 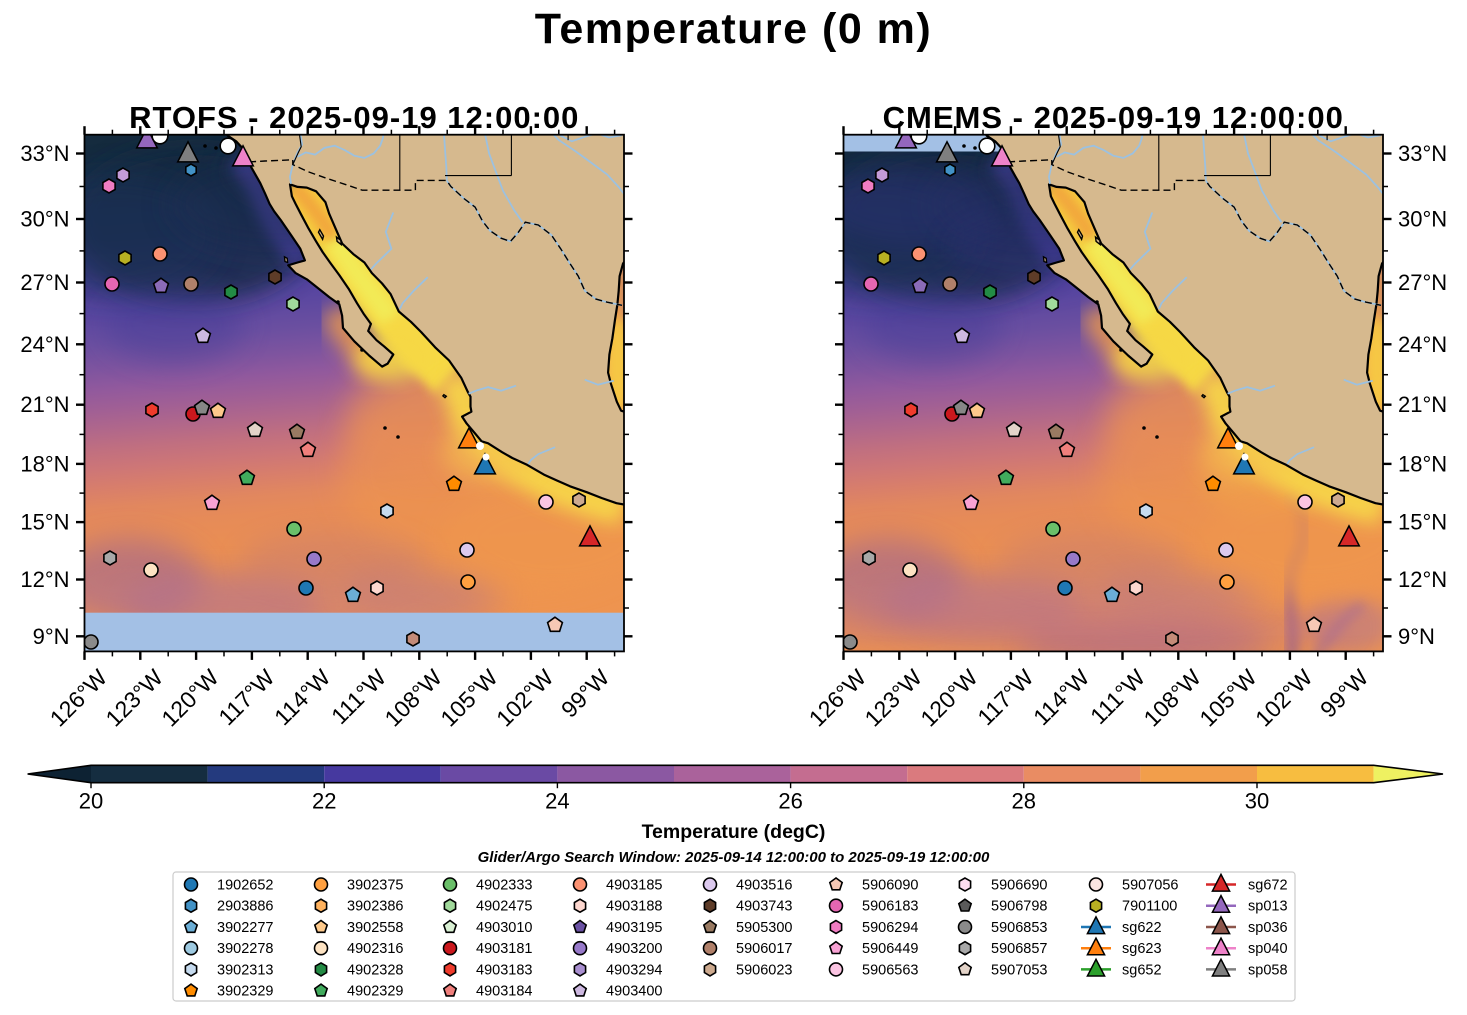 What do you see at coordinates (790, 801) in the screenshot?
I see `svg-text: 26` at bounding box center [790, 801].